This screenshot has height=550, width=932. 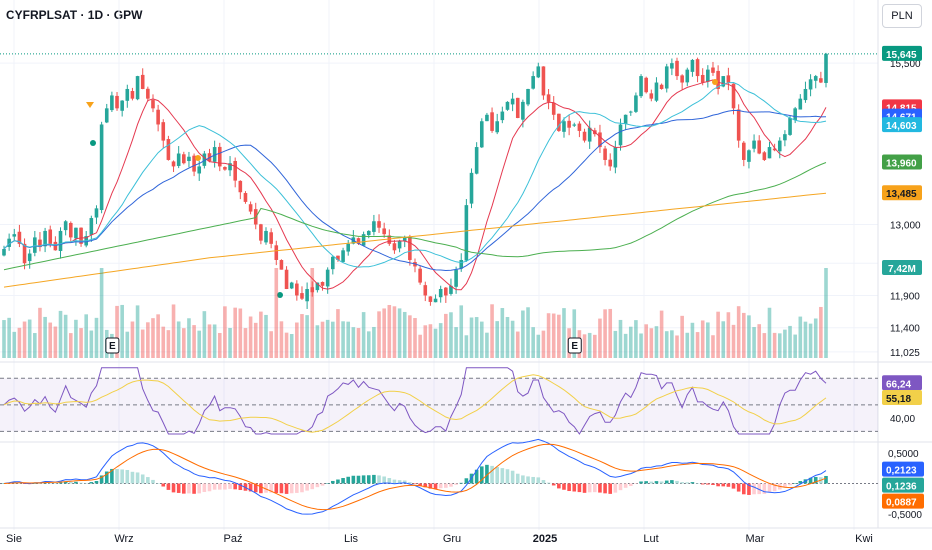 What do you see at coordinates (901, 126) in the screenshot?
I see `price-label: 14,603` at bounding box center [901, 126].